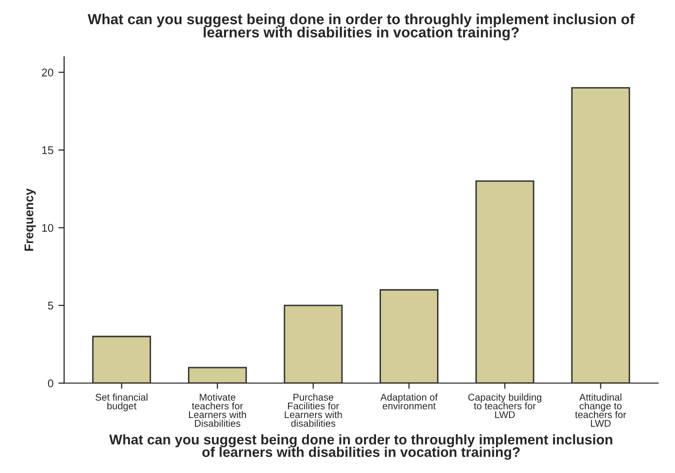  I want to click on y-tick-label: 10, so click(48, 228).